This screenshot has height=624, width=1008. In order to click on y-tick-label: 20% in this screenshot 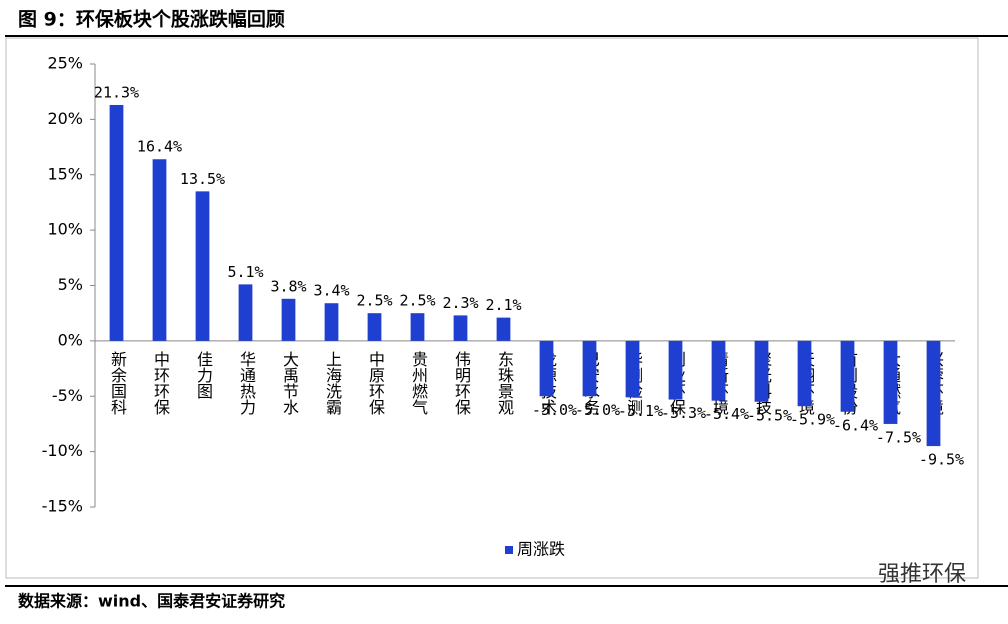, I will do `click(65, 118)`.